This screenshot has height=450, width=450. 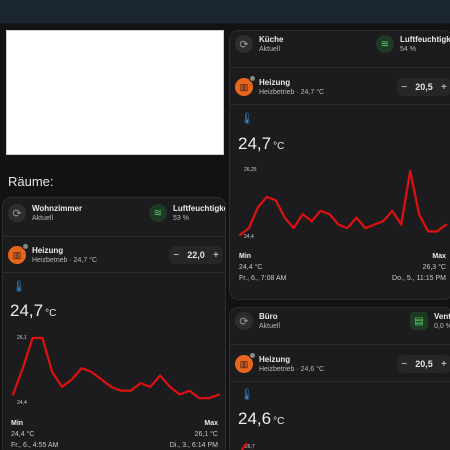 I want to click on chart-max-label: 26,25, so click(x=250, y=170).